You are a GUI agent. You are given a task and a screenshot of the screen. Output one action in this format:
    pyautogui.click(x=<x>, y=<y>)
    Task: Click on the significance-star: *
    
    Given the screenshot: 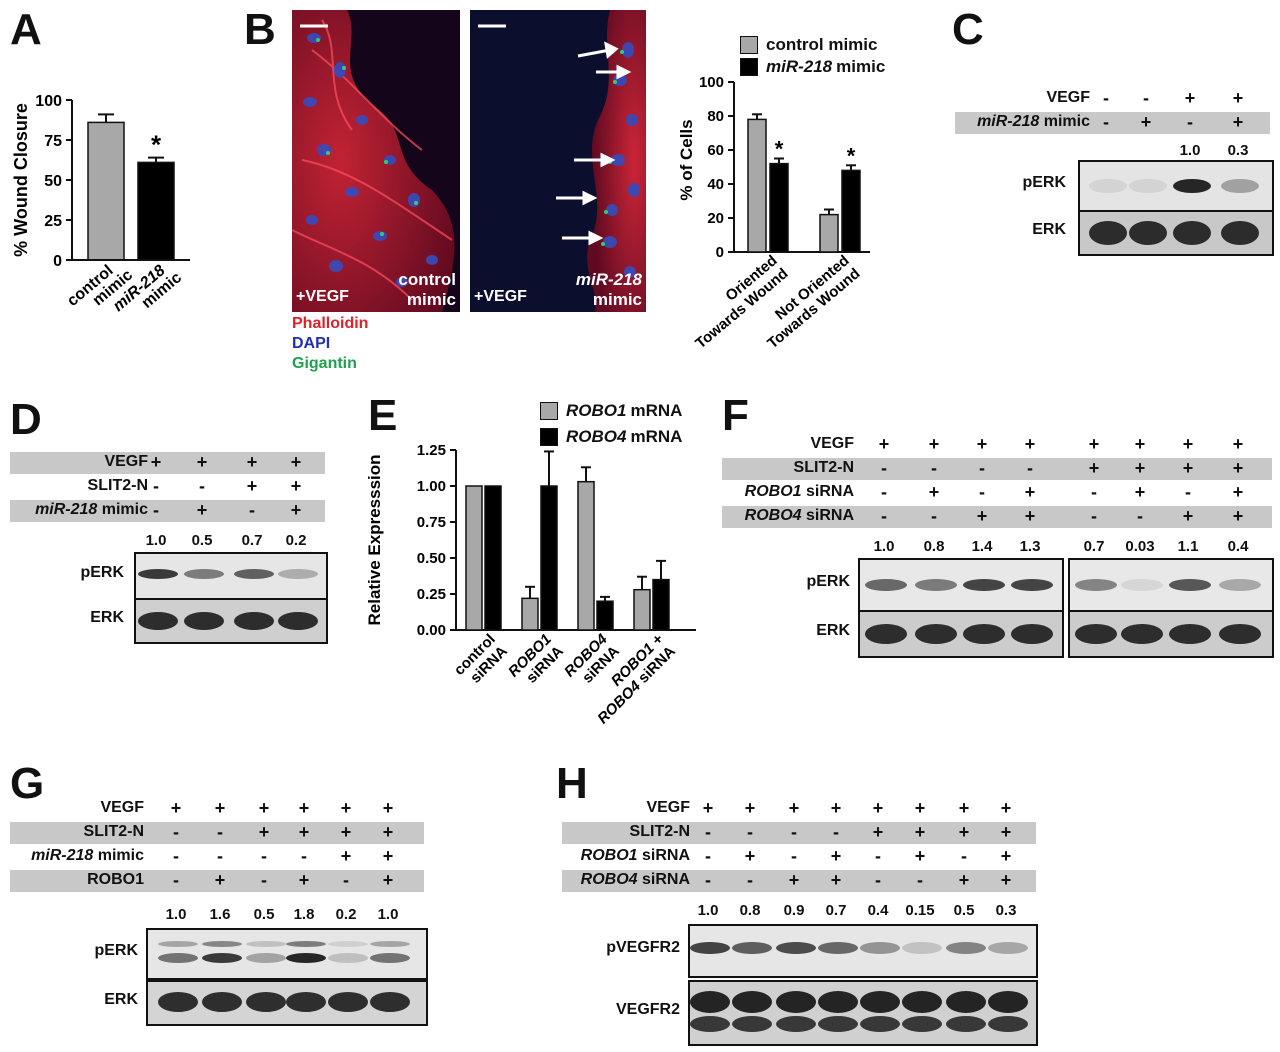 What is the action you would take?
    pyautogui.click(x=156, y=145)
    